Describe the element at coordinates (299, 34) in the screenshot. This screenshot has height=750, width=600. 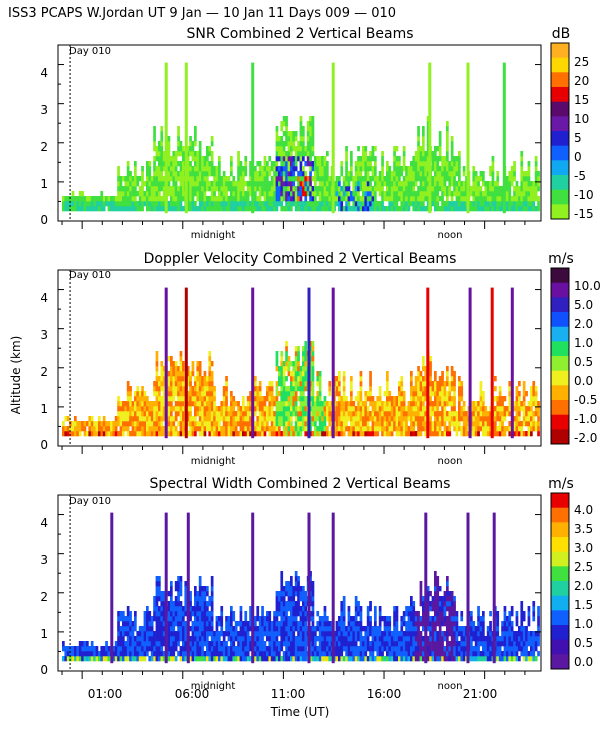
I see `snr-title: SNR Combined 2 Vertical Beams` at that location.